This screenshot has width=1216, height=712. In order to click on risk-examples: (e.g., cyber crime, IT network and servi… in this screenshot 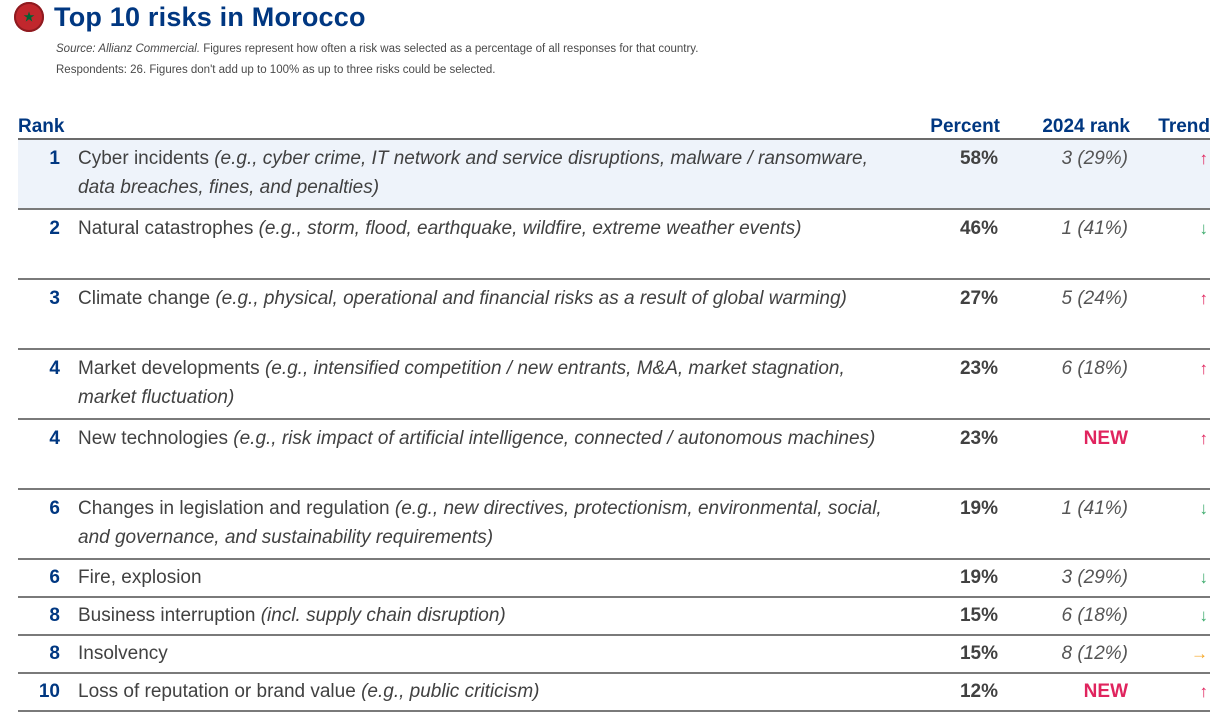, I will do `click(473, 173)`.